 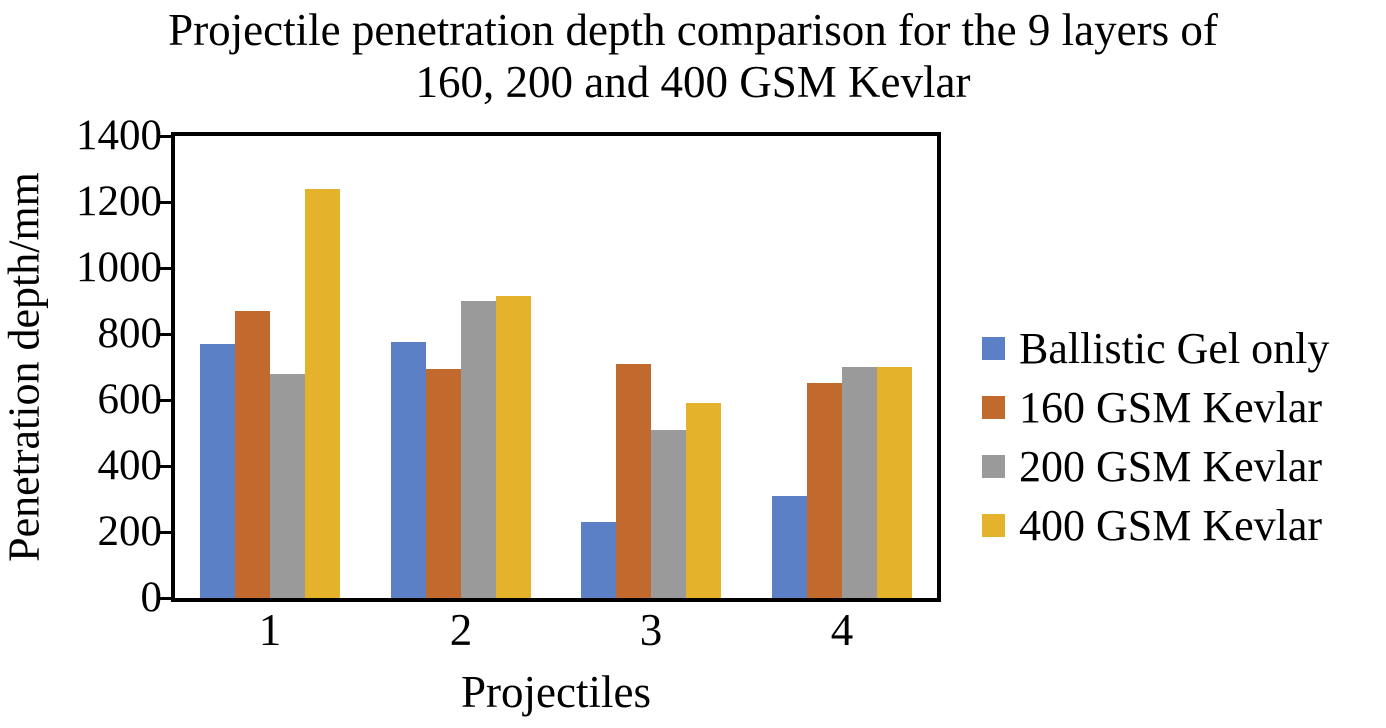 What do you see at coordinates (130, 399) in the screenshot?
I see `y-tick-label: 600` at bounding box center [130, 399].